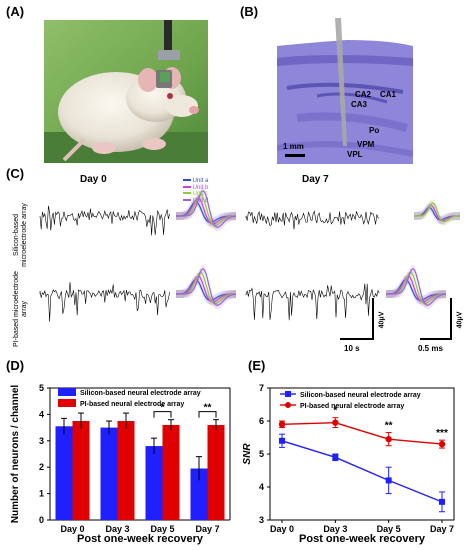 This screenshot has height=550, width=470. Describe the element at coordinates (247, 454) in the screenshot. I see `y-axis-label: SNR` at that location.